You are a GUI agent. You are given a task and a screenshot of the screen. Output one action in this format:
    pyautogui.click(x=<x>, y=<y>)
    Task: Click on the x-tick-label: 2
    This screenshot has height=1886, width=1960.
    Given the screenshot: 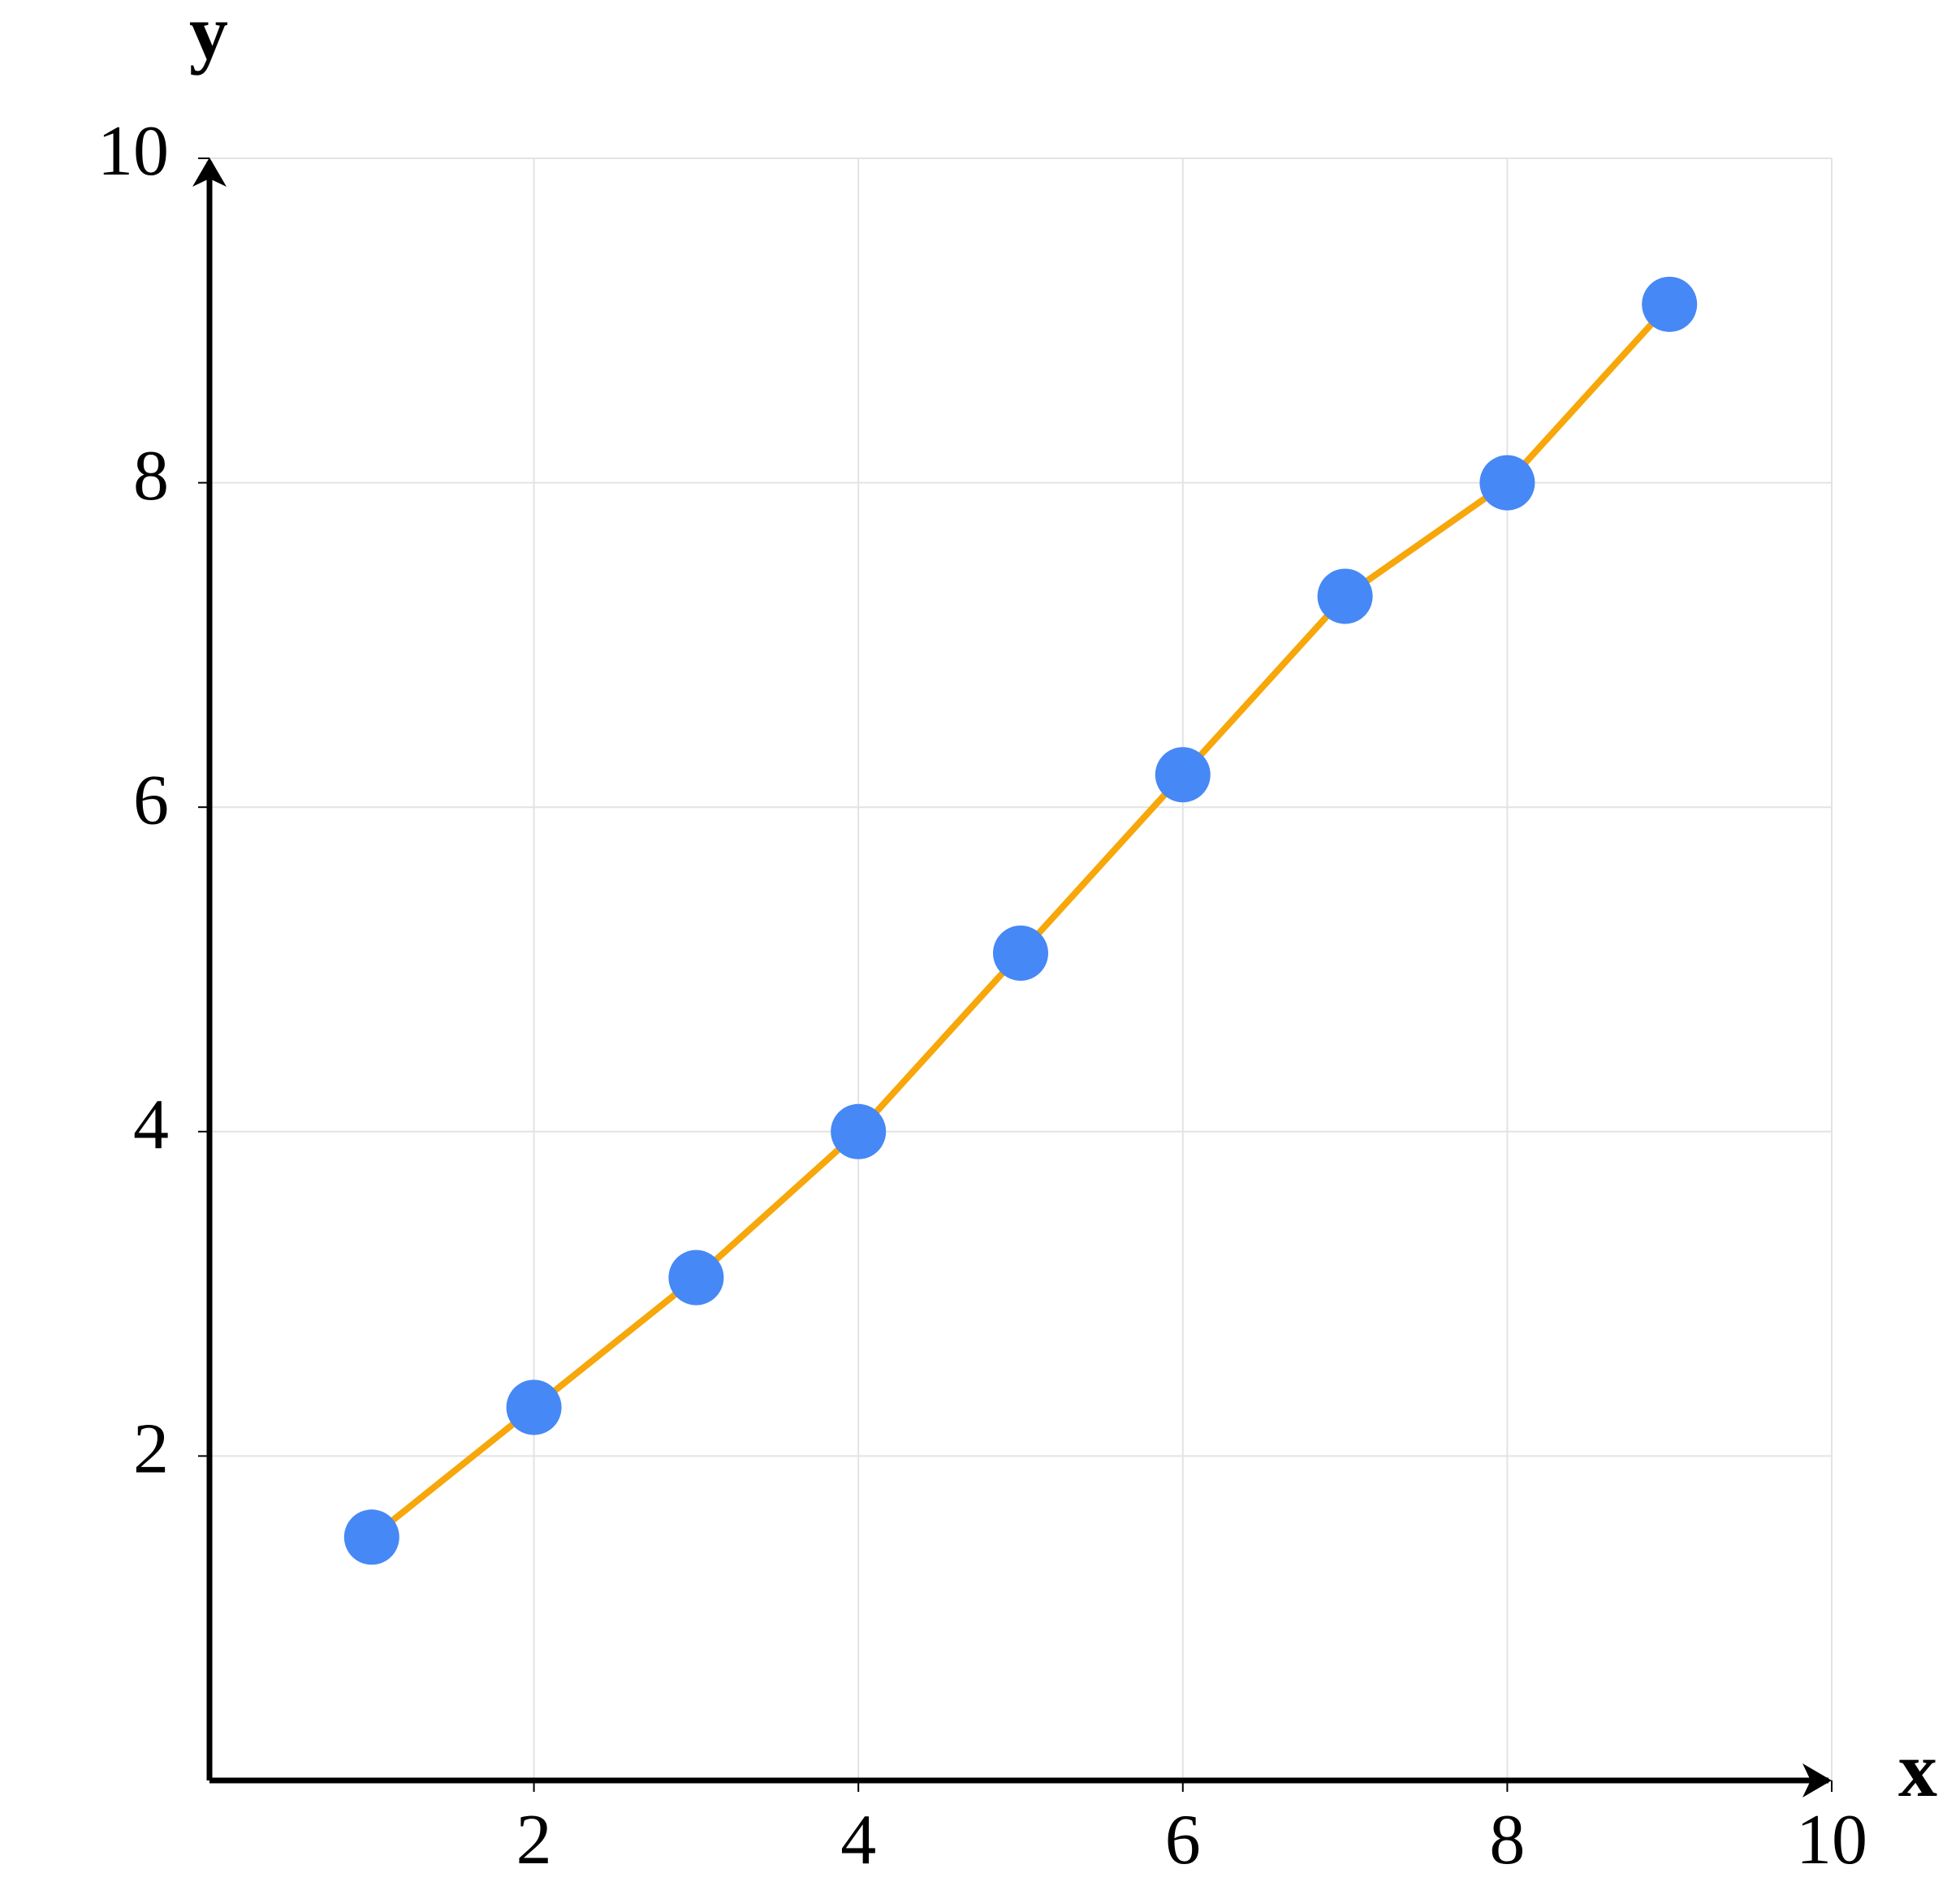 What is the action you would take?
    pyautogui.click(x=534, y=1840)
    